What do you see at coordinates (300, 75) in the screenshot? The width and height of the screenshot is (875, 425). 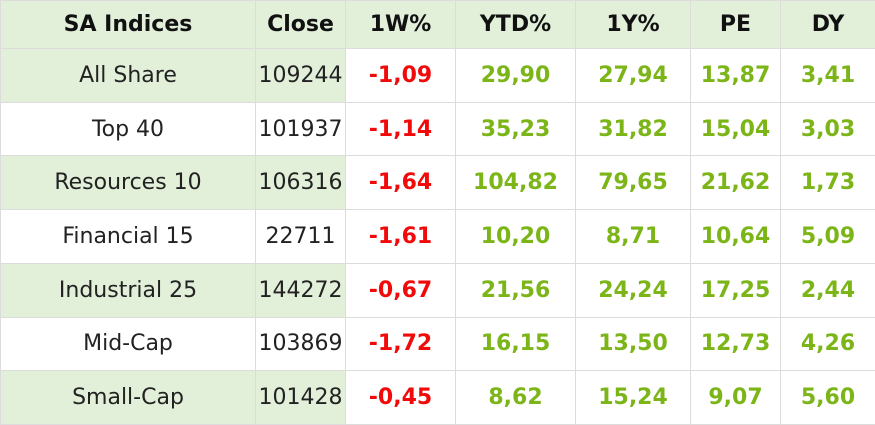 I see `table-cell: 109244` at bounding box center [300, 75].